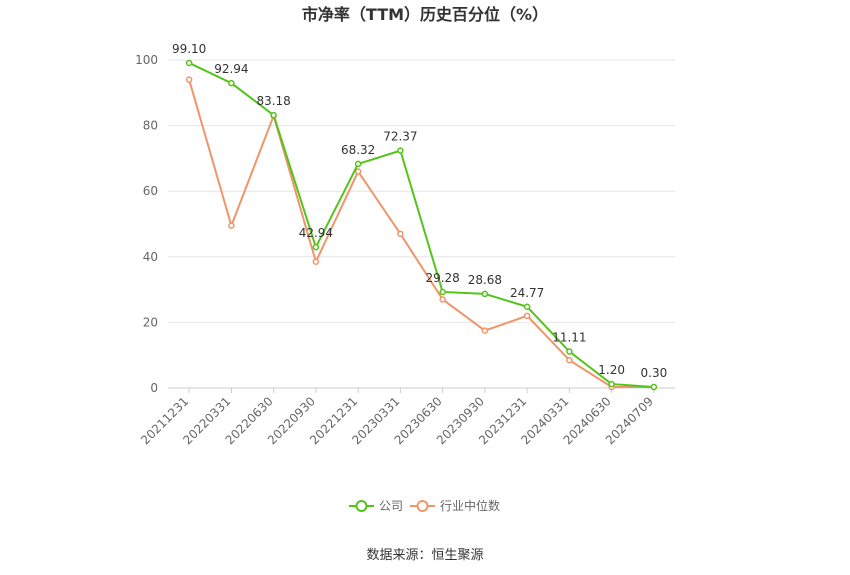 This screenshot has width=850, height=575. I want to click on y-tick-label: 20, so click(150, 322).